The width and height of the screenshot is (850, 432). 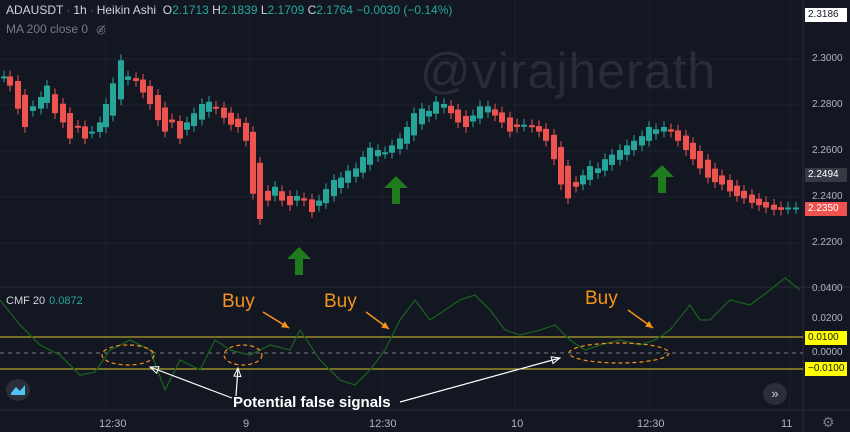 What do you see at coordinates (826, 209) in the screenshot?
I see `current-price-tag: 2.2350` at bounding box center [826, 209].